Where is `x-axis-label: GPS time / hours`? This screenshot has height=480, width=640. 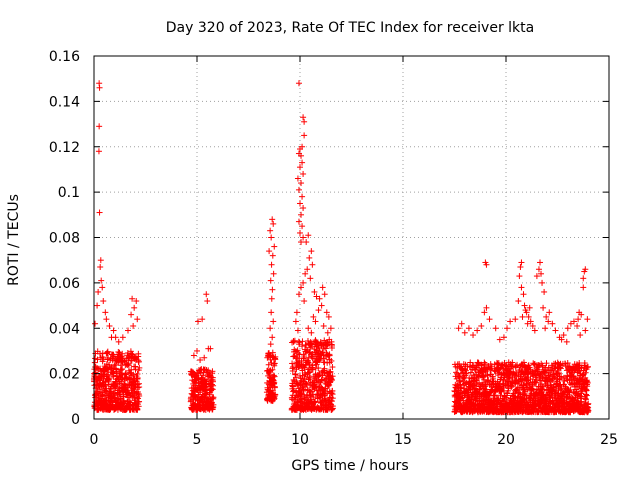 x-axis-label: GPS time / hours is located at coordinates (349, 466).